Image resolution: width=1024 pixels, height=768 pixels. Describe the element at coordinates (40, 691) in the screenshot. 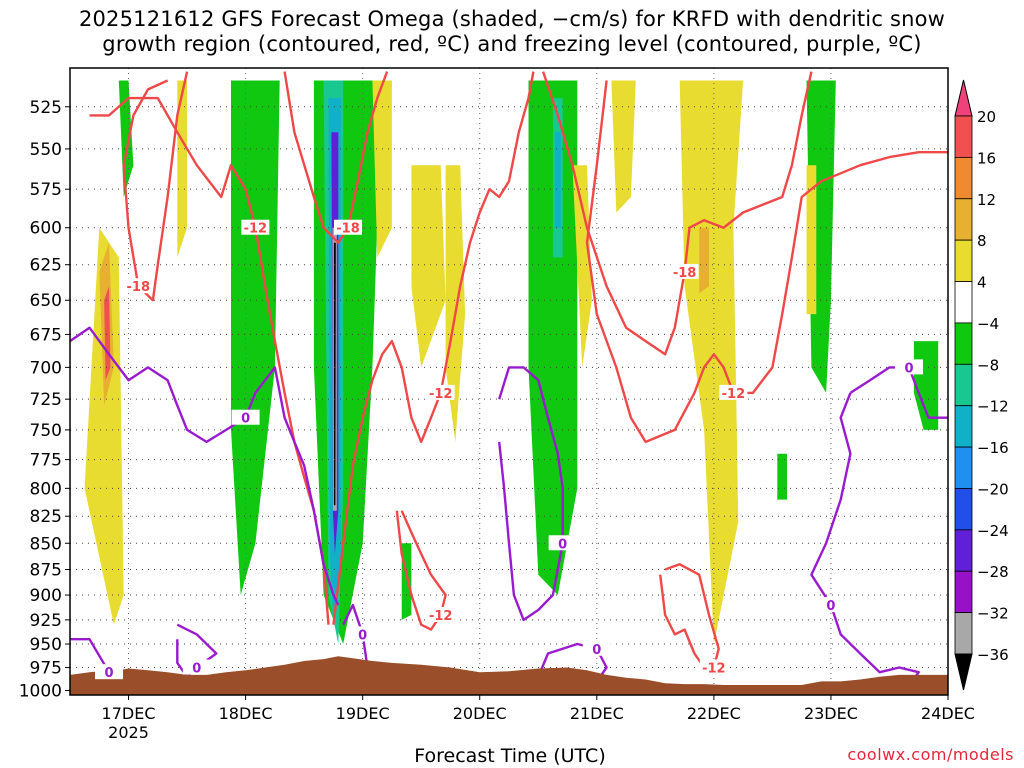

I see `y-tick-label-1000: 1000` at that location.